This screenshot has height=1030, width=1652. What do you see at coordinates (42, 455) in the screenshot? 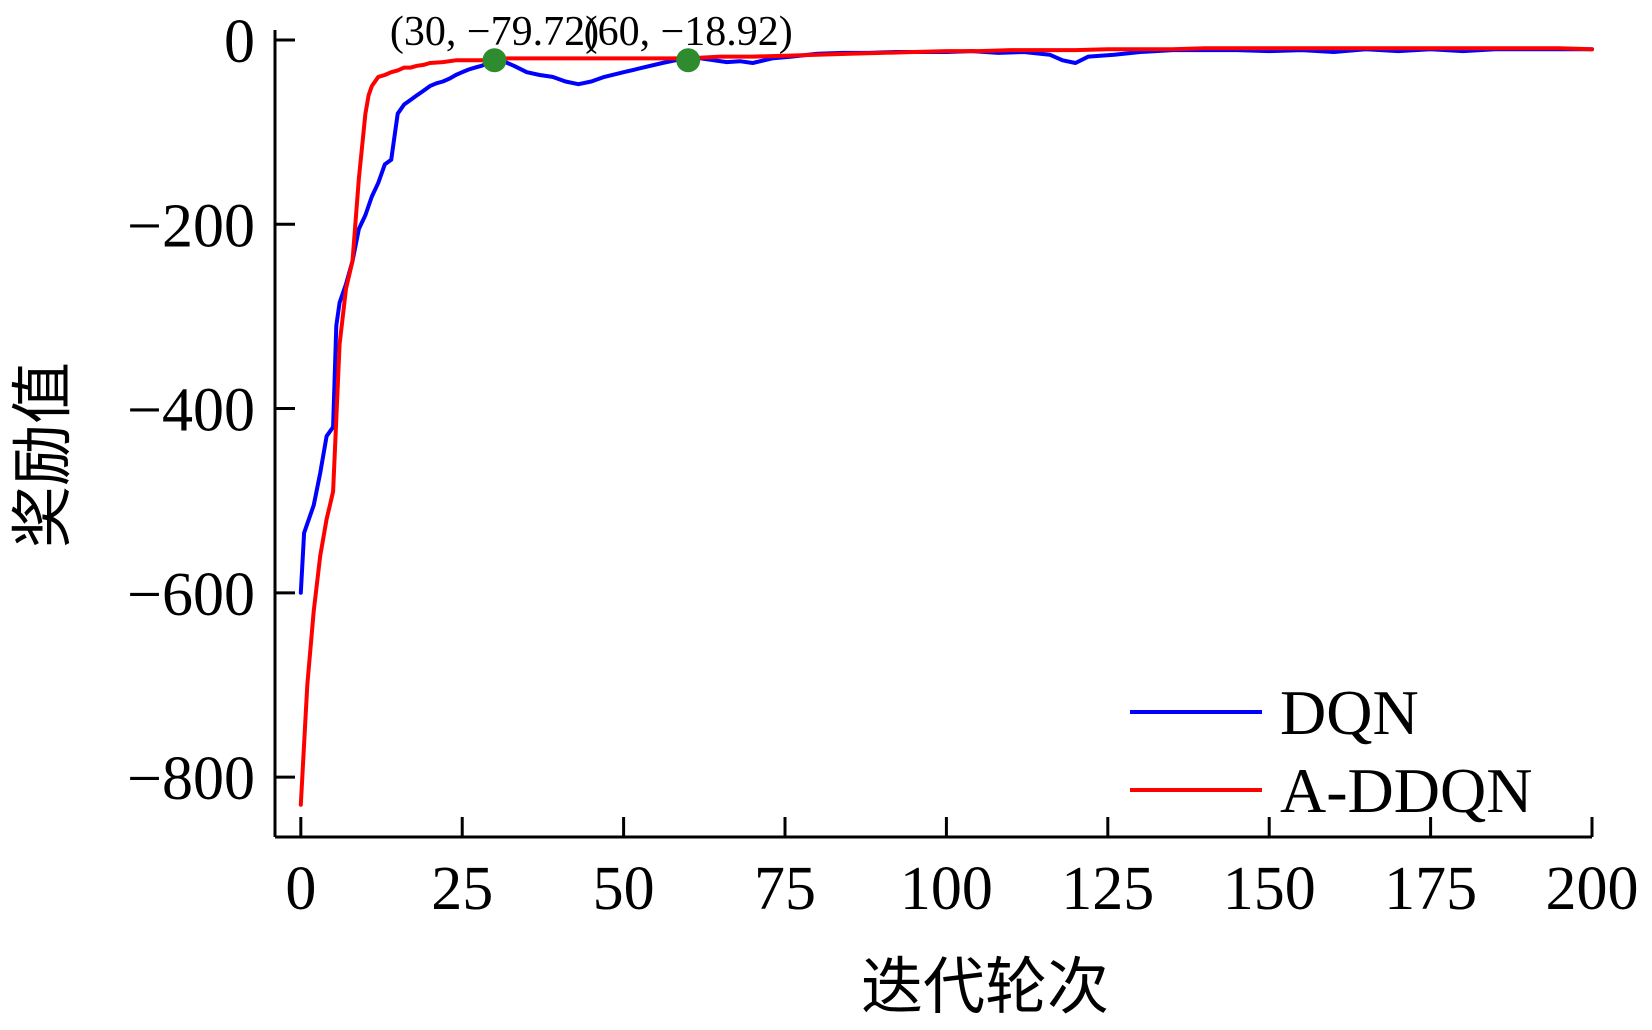
I see `y-axis-title: 奖励值` at bounding box center [42, 455].